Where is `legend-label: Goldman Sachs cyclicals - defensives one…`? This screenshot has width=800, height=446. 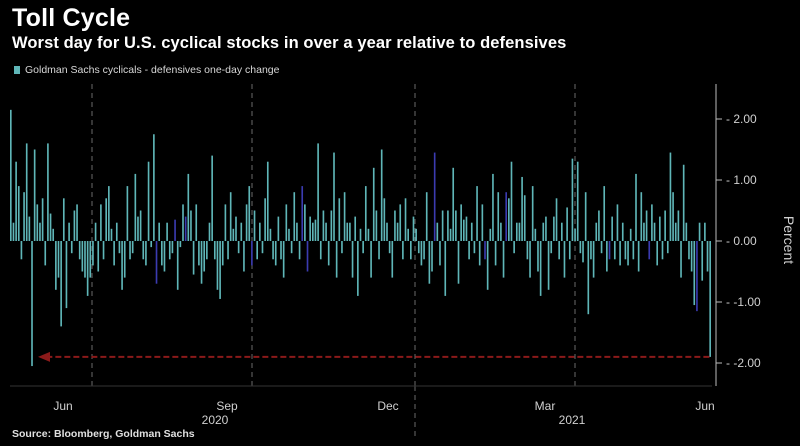 legend-label: Goldman Sachs cyclicals - defensives one… is located at coordinates (152, 70).